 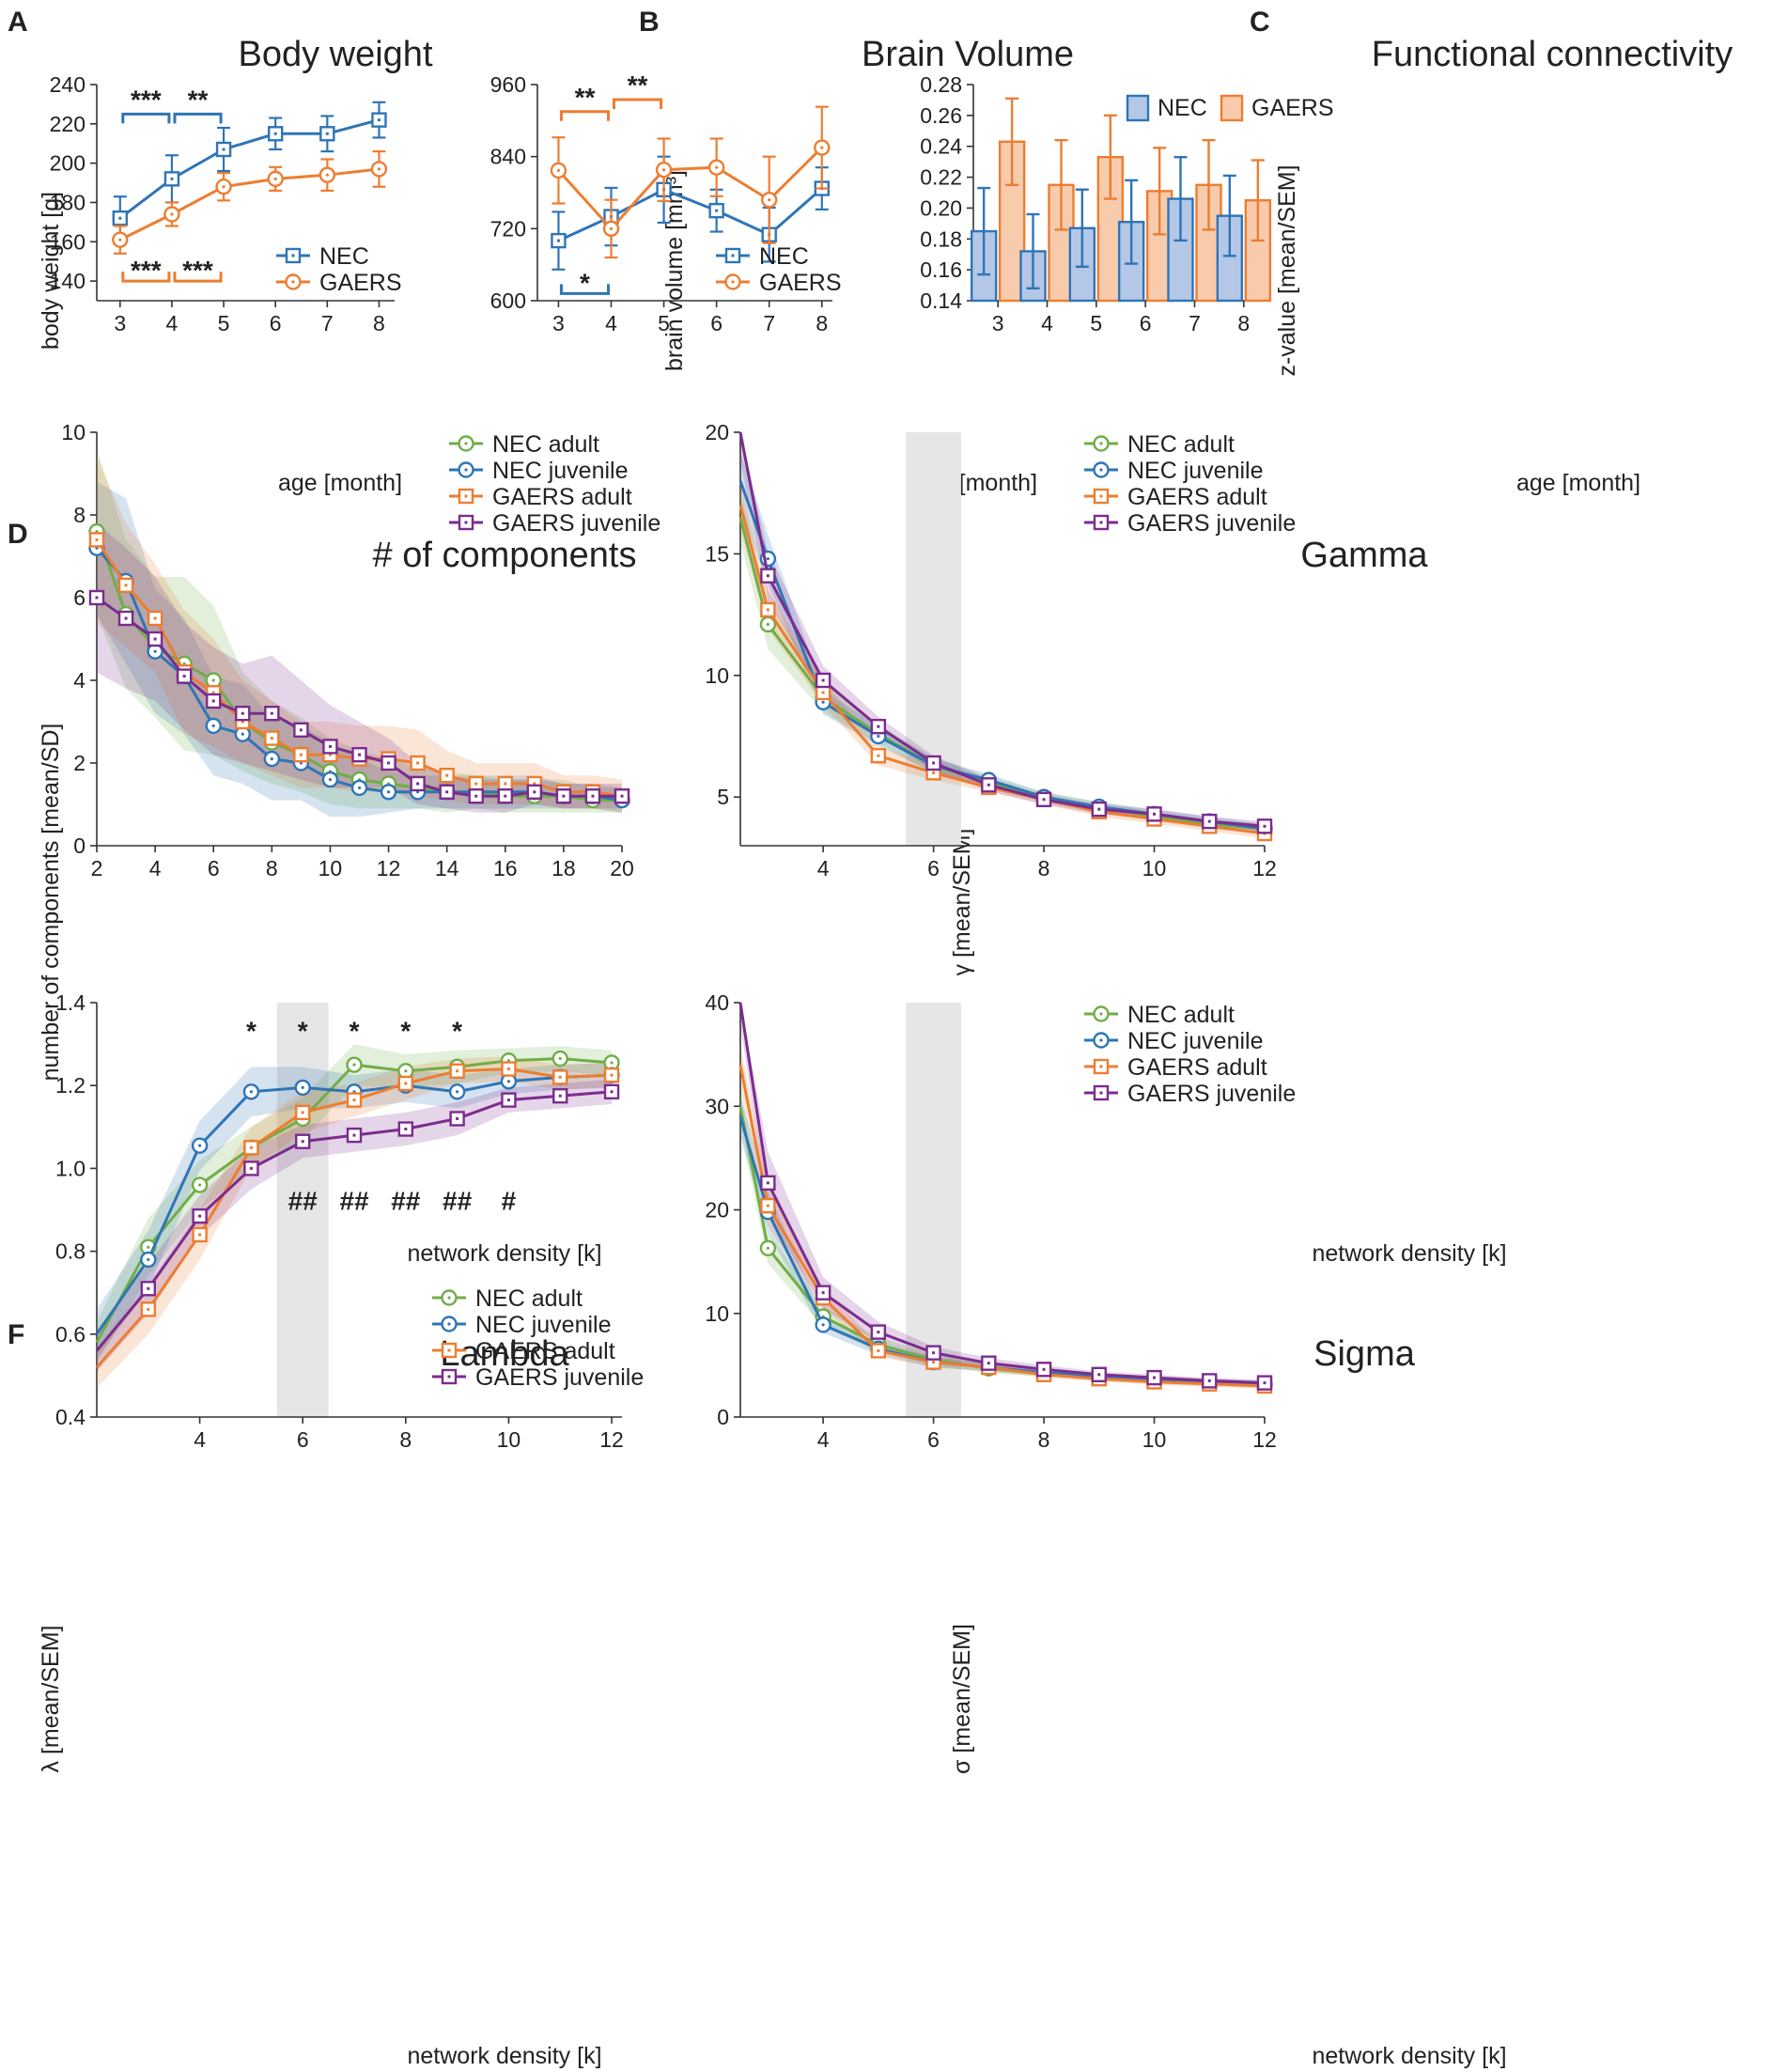 I want to click on x-axis-label: network density [k], so click(x=1409, y=1253).